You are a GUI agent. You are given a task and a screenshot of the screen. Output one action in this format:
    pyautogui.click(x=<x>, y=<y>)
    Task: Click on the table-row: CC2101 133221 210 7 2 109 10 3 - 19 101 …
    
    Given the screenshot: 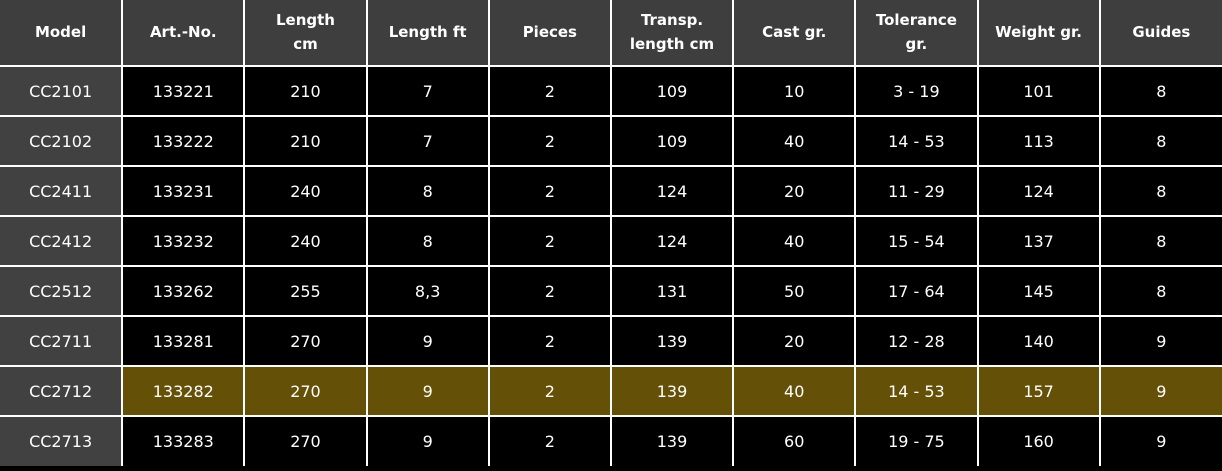 What is the action you would take?
    pyautogui.click(x=611, y=91)
    